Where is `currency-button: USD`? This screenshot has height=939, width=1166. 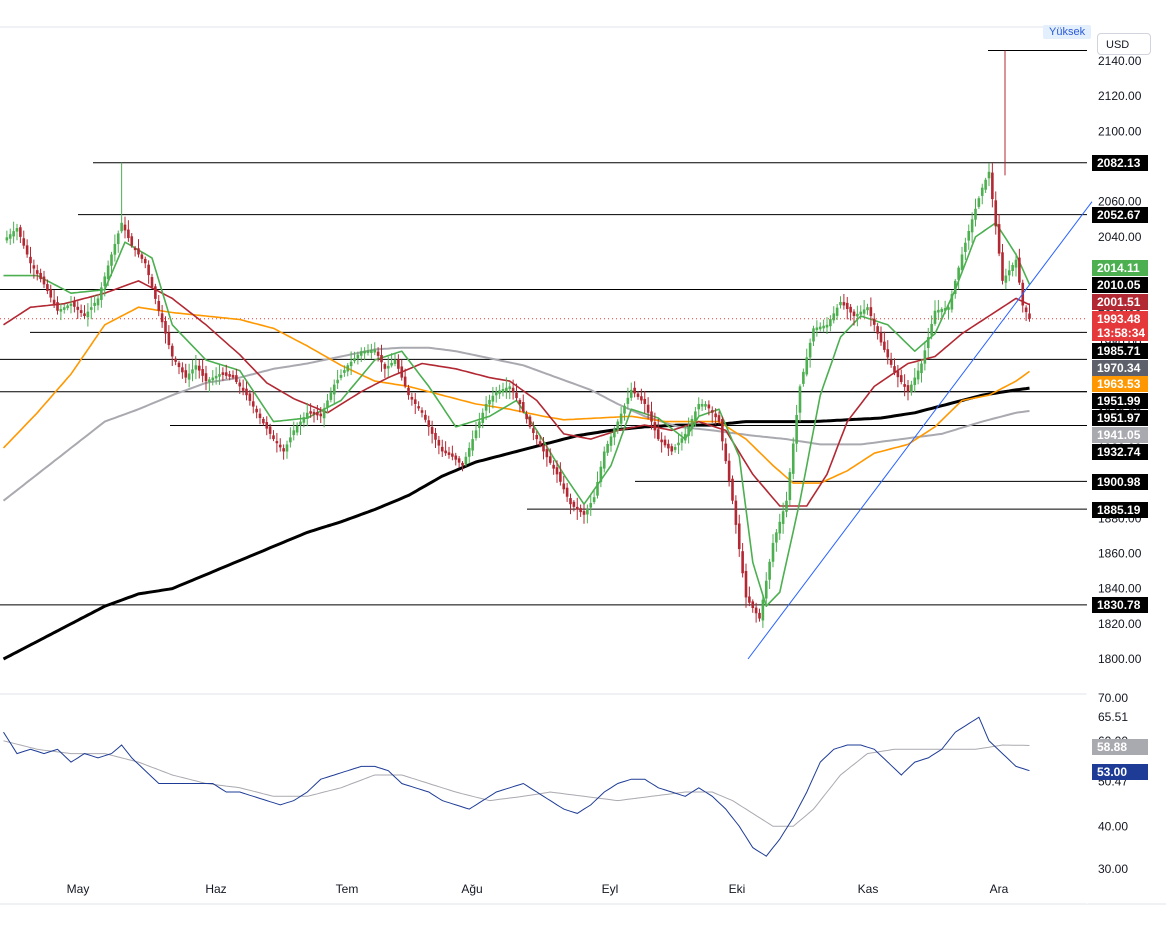
currency-button: USD is located at coordinates (1124, 44).